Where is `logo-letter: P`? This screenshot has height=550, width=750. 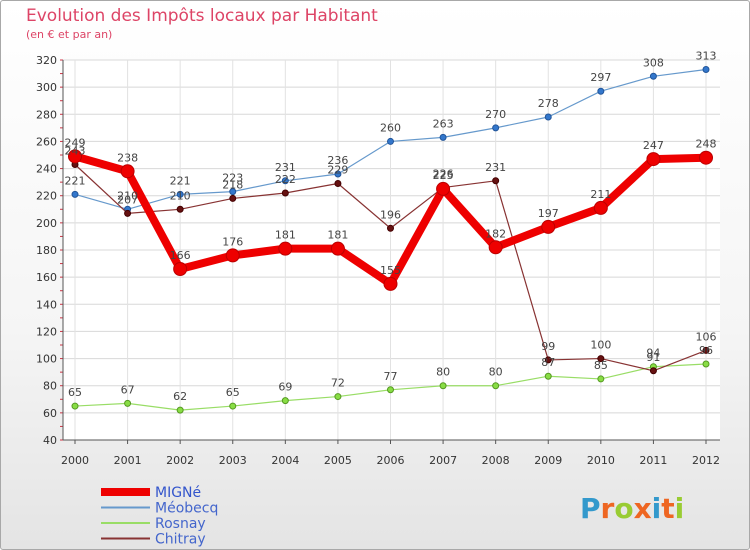
logo-letter: P is located at coordinates (590, 508).